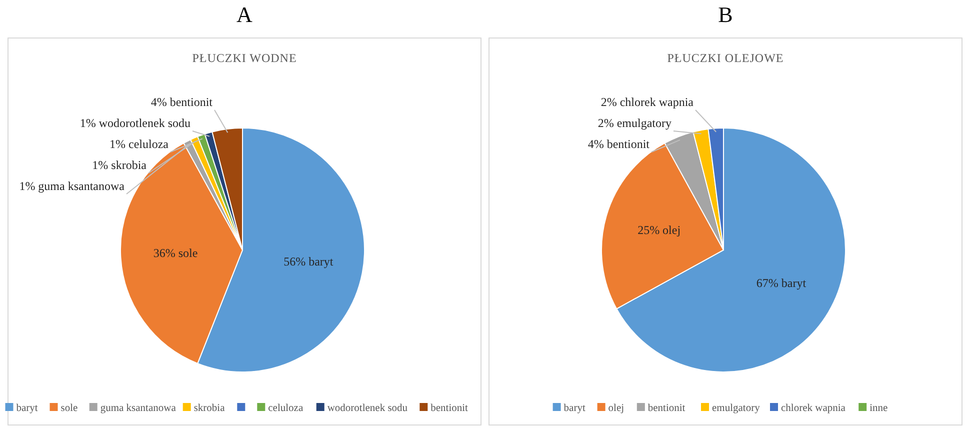  What do you see at coordinates (725, 58) in the screenshot?
I see `chart-title: PŁUCZKI OLEJOWE` at bounding box center [725, 58].